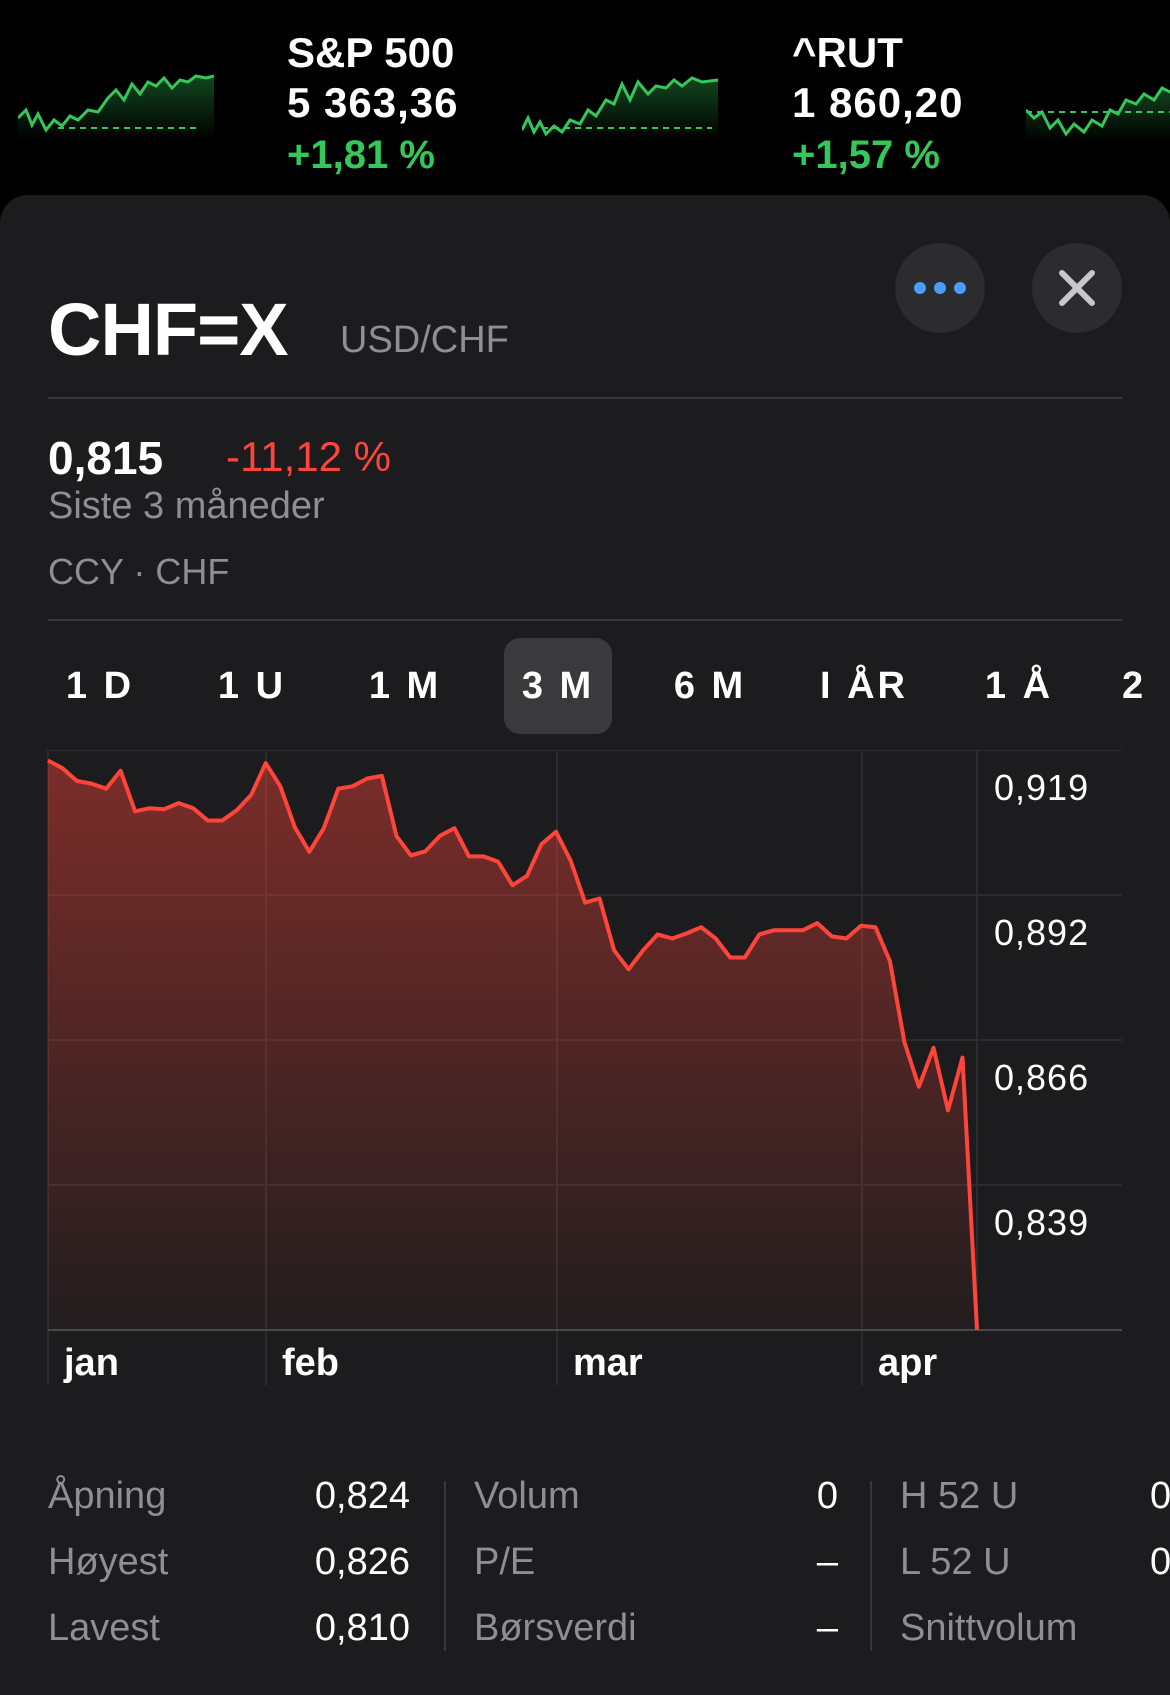 Image resolution: width=1170 pixels, height=1695 pixels. I want to click on stat-label-volume: Volum, so click(527, 1496).